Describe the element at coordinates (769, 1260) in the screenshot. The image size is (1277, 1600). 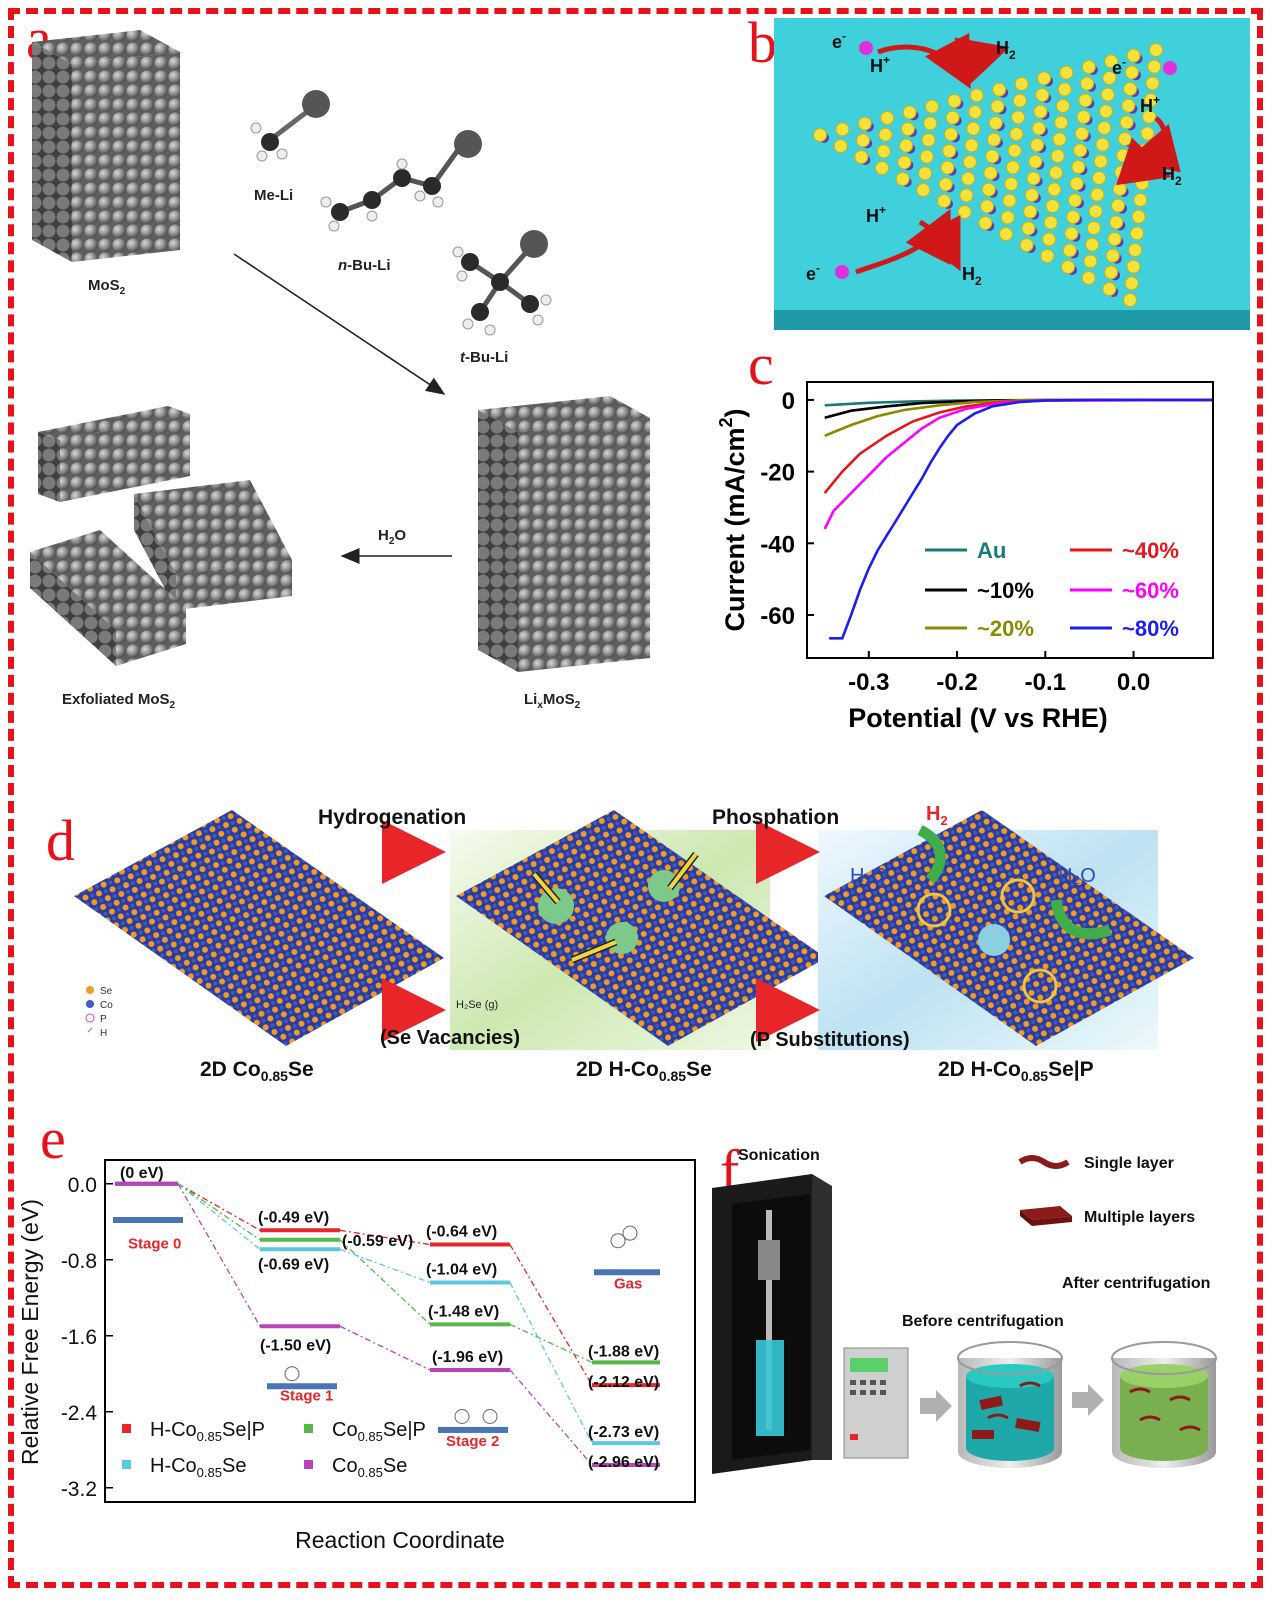
I see `sonicator-head` at that location.